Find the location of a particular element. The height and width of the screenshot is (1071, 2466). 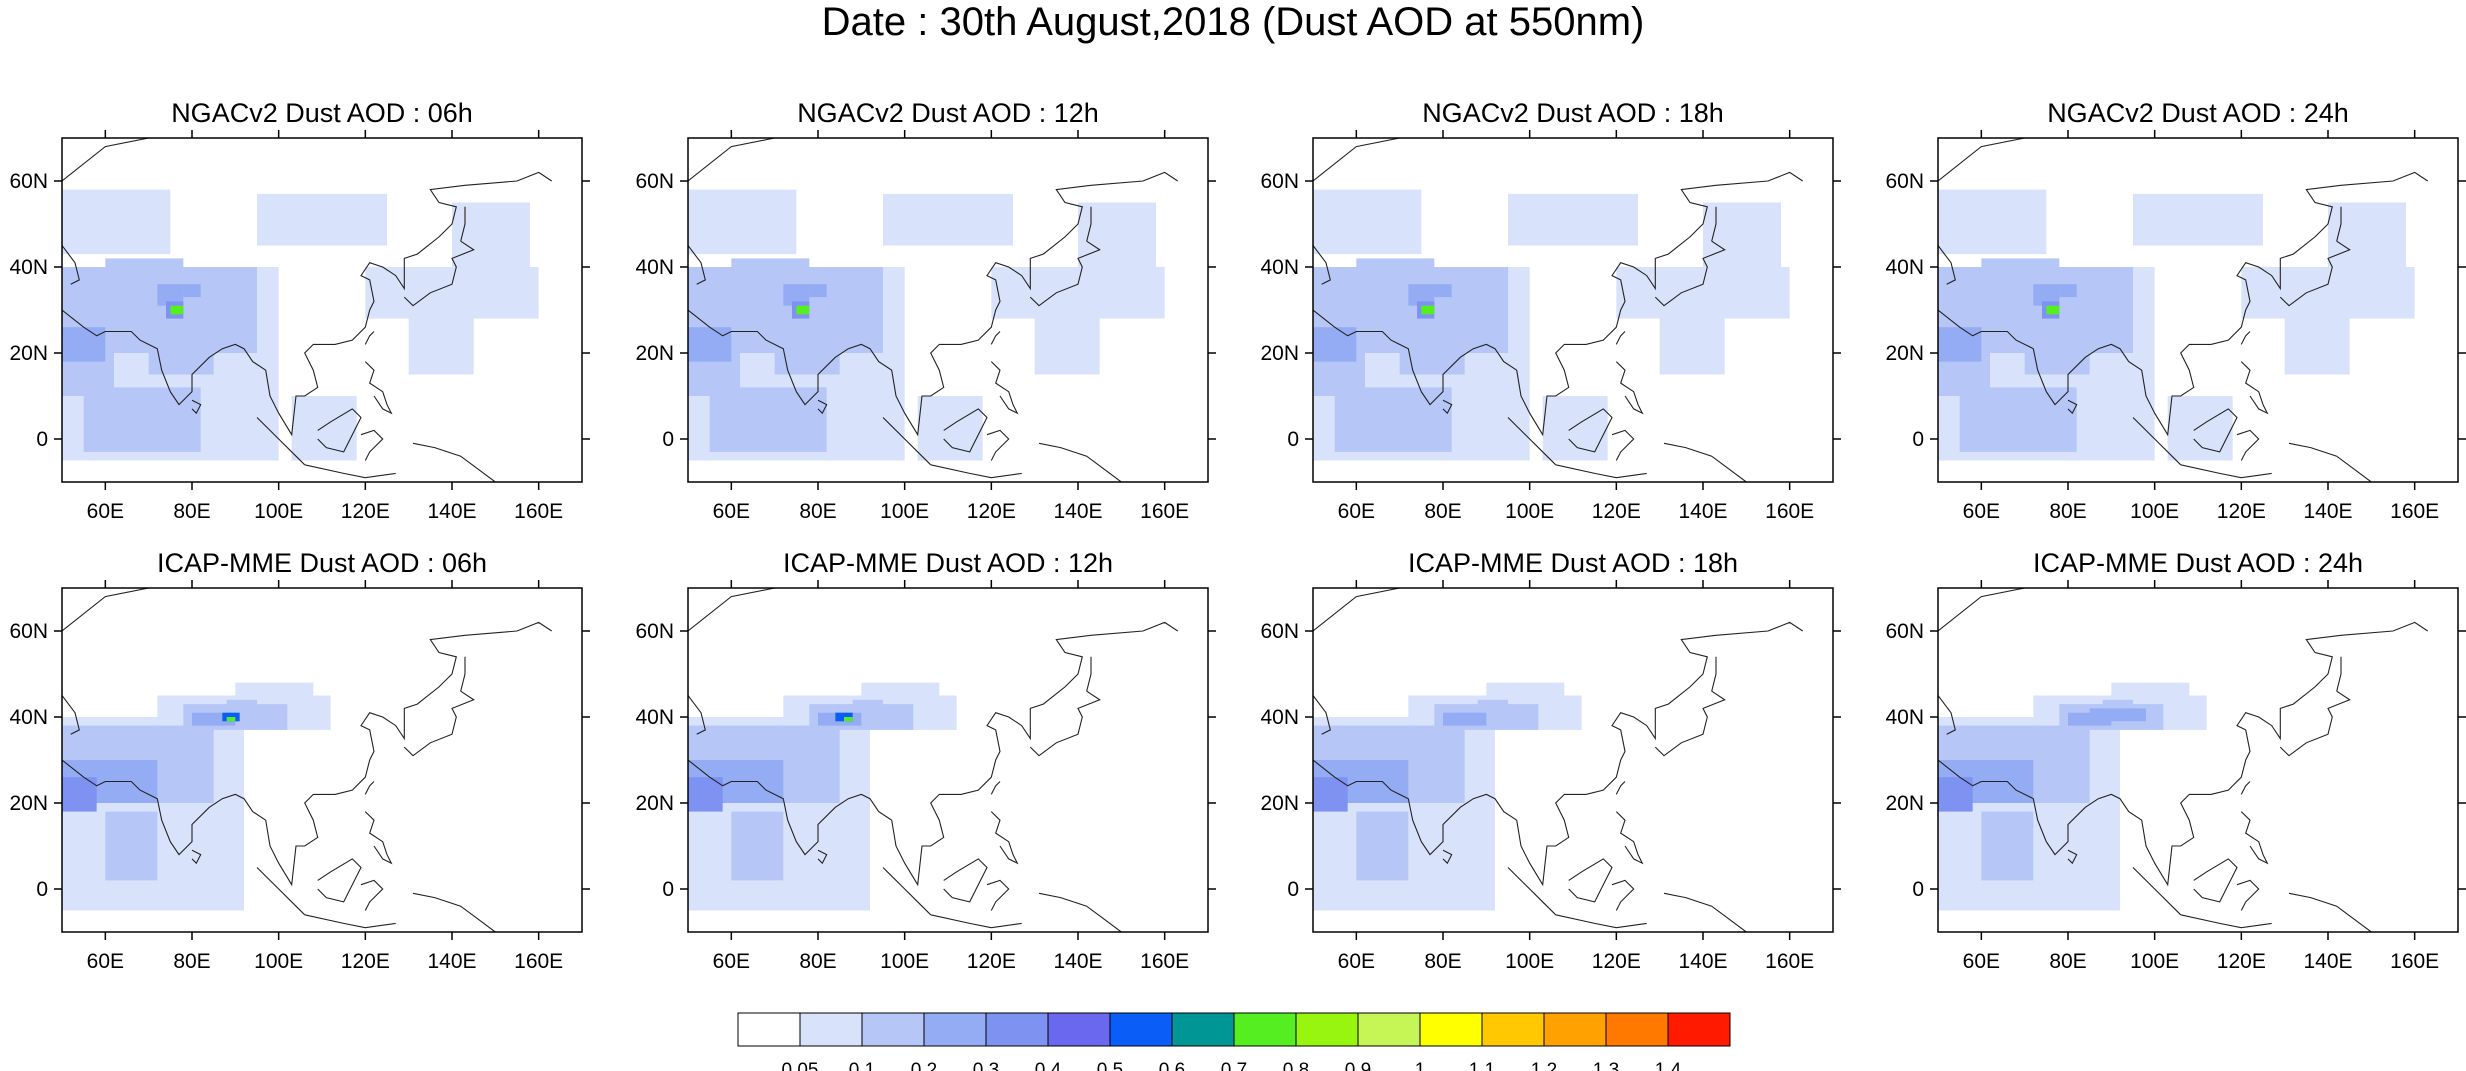

panel-title: NGACv2 Dust AOD : 24h is located at coordinates (2198, 113).